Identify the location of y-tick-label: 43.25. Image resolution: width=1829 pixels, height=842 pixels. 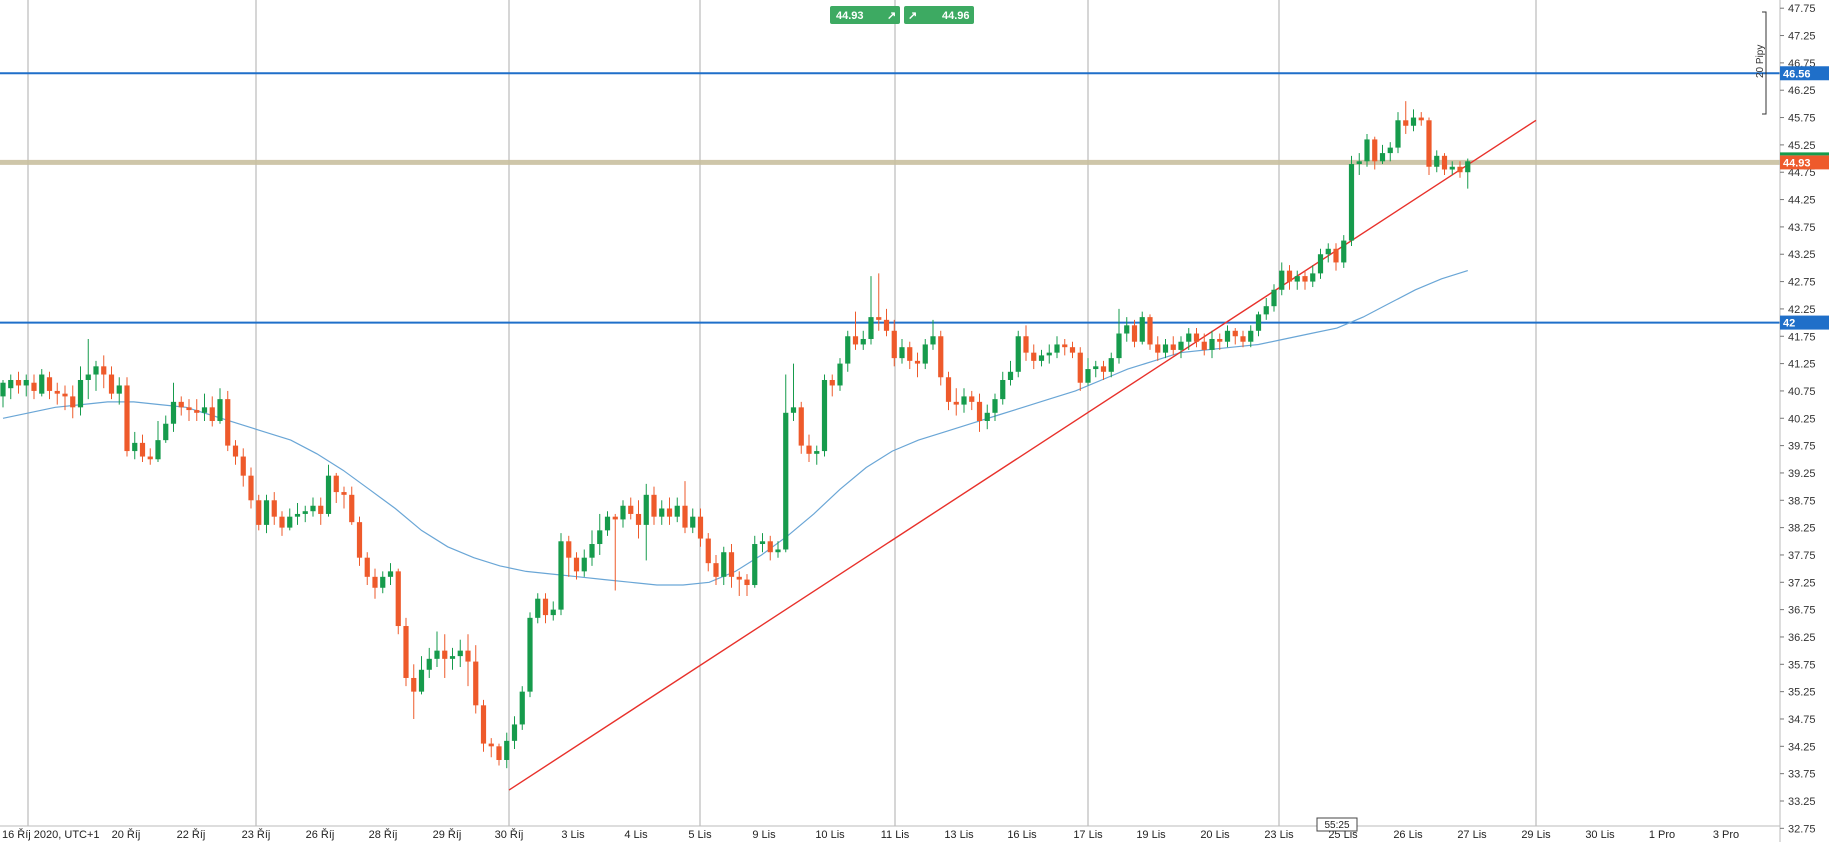
(1802, 255).